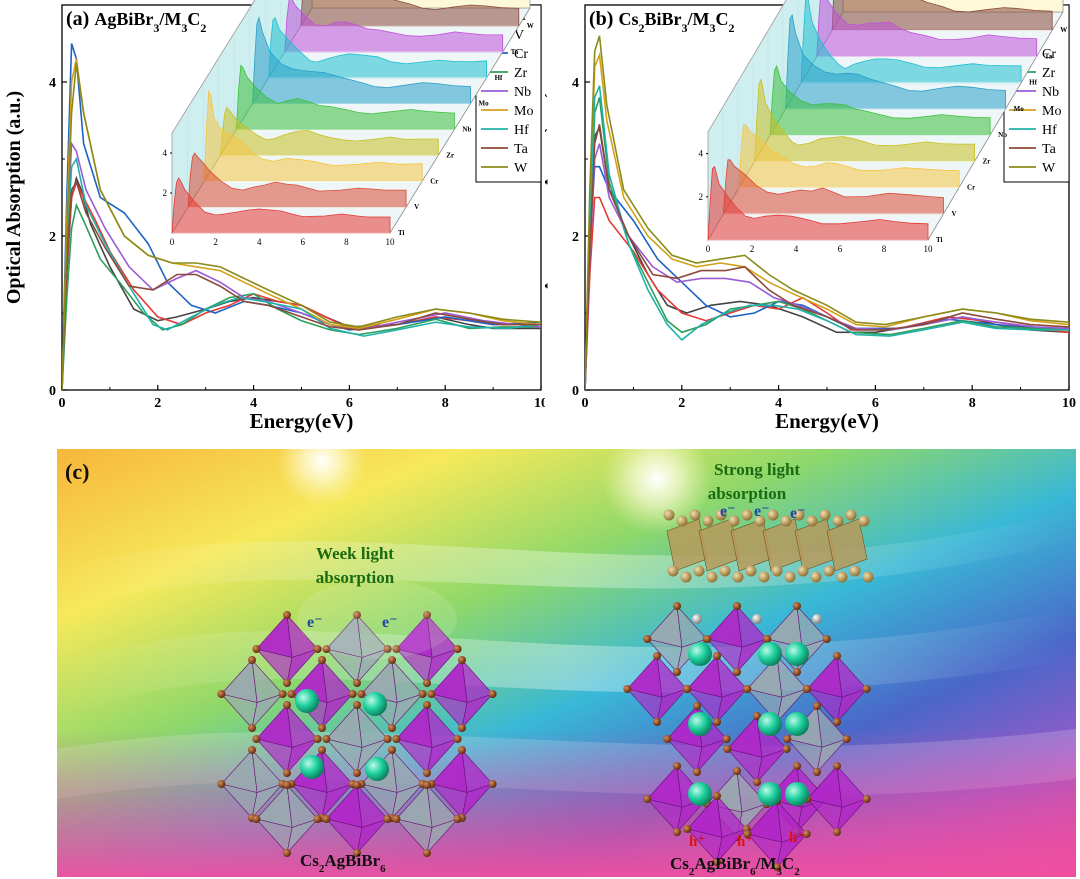  What do you see at coordinates (827, 293) in the screenshot?
I see `series-line-v` at bounding box center [827, 293].